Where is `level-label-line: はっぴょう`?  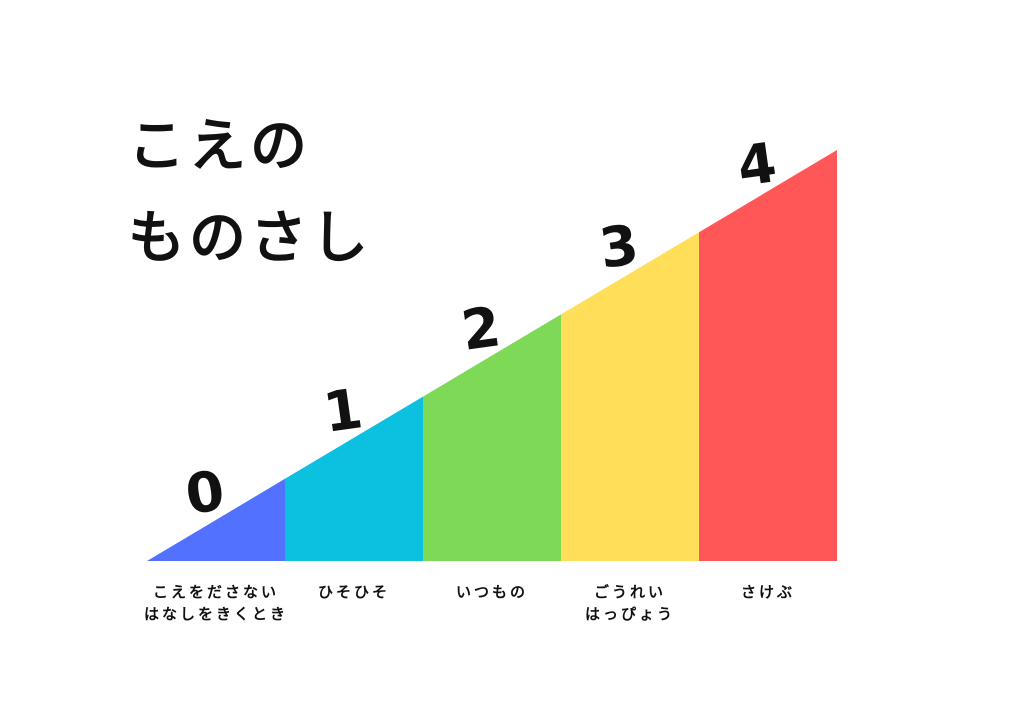
level-label-line: はっぴょう is located at coordinates (630, 614).